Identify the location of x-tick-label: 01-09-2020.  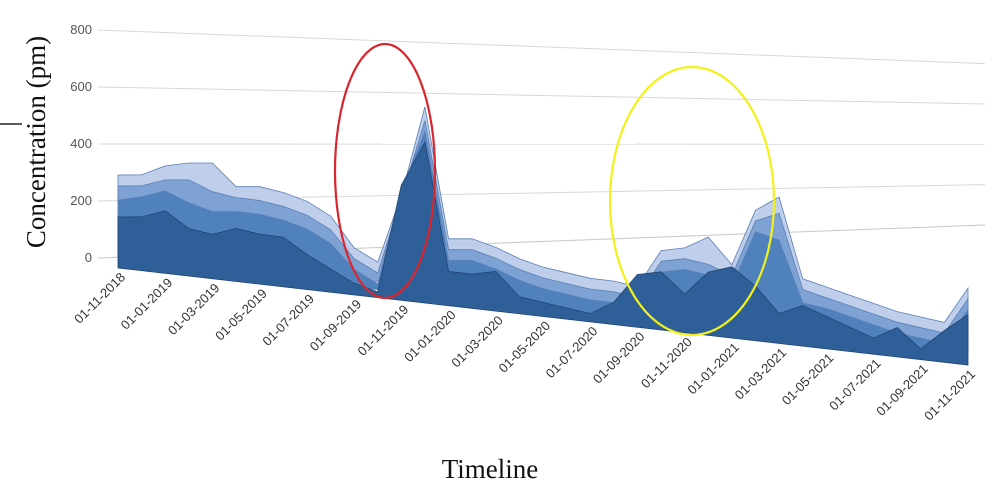
(619, 358).